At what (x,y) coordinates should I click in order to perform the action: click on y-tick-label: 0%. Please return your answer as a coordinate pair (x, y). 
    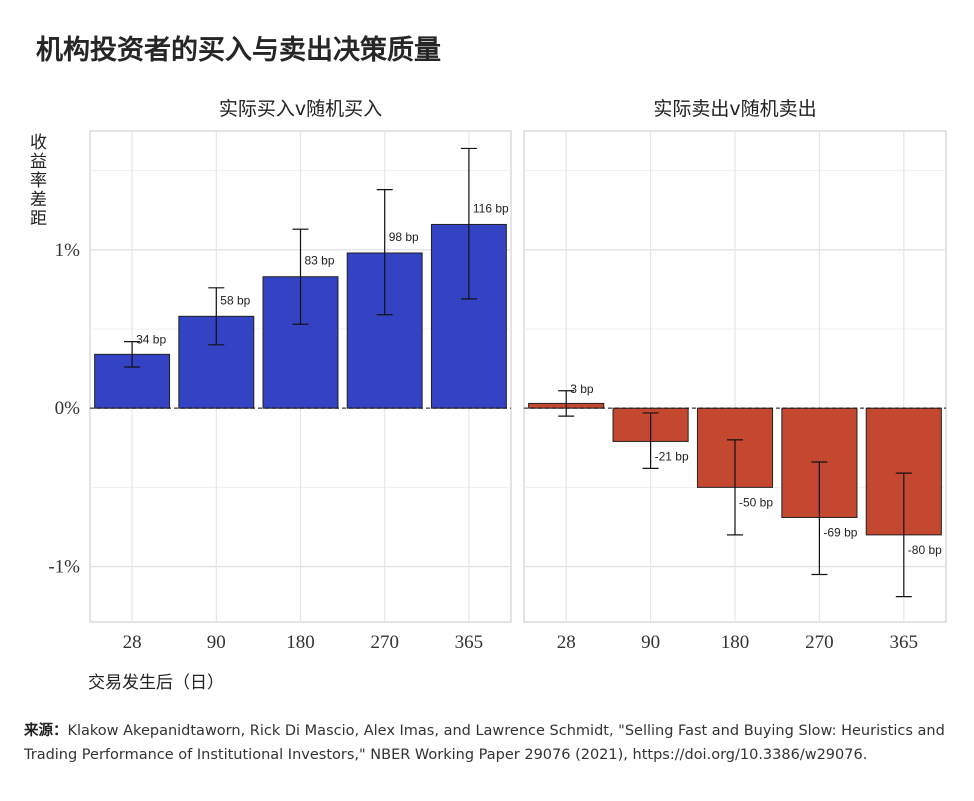
    Looking at the image, I should click on (68, 408).